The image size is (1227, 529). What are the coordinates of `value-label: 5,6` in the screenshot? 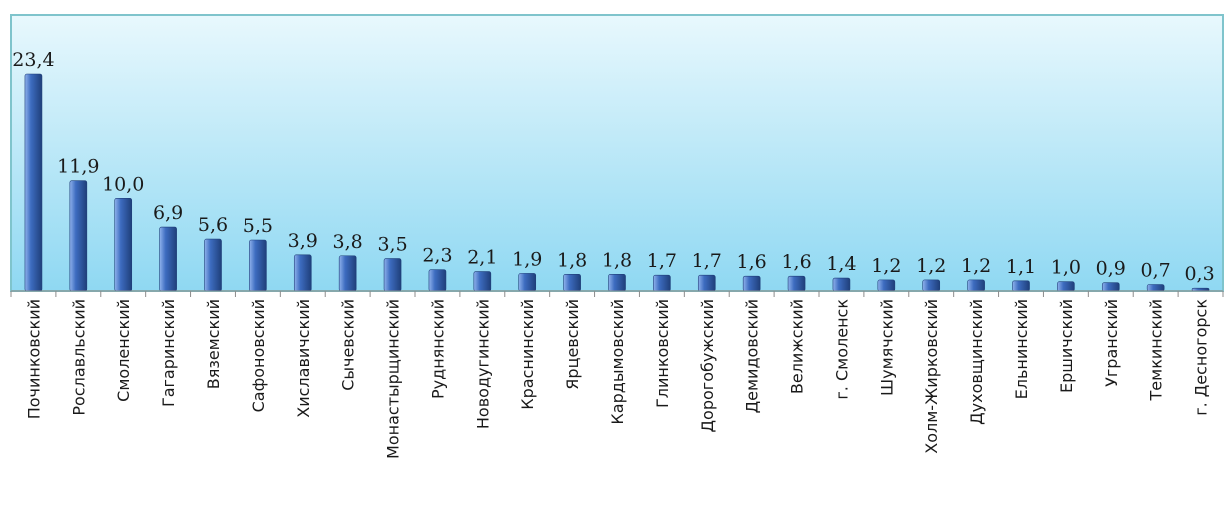 It's located at (213, 225).